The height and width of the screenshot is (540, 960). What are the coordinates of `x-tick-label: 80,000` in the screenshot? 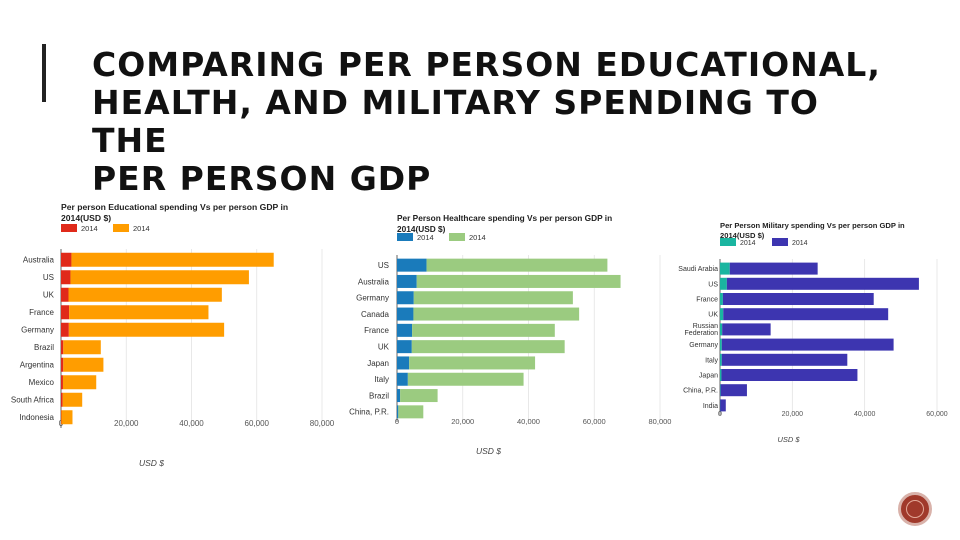 It's located at (322, 423).